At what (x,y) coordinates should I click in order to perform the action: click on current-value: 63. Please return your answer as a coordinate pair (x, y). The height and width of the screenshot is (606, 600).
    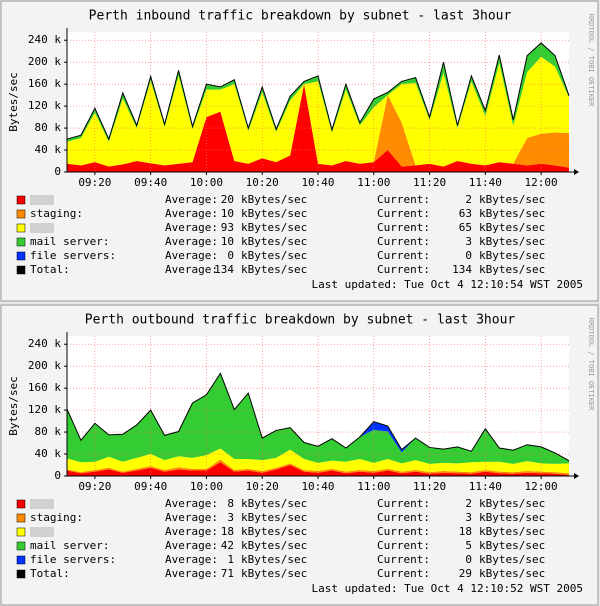
    Looking at the image, I should click on (465, 213).